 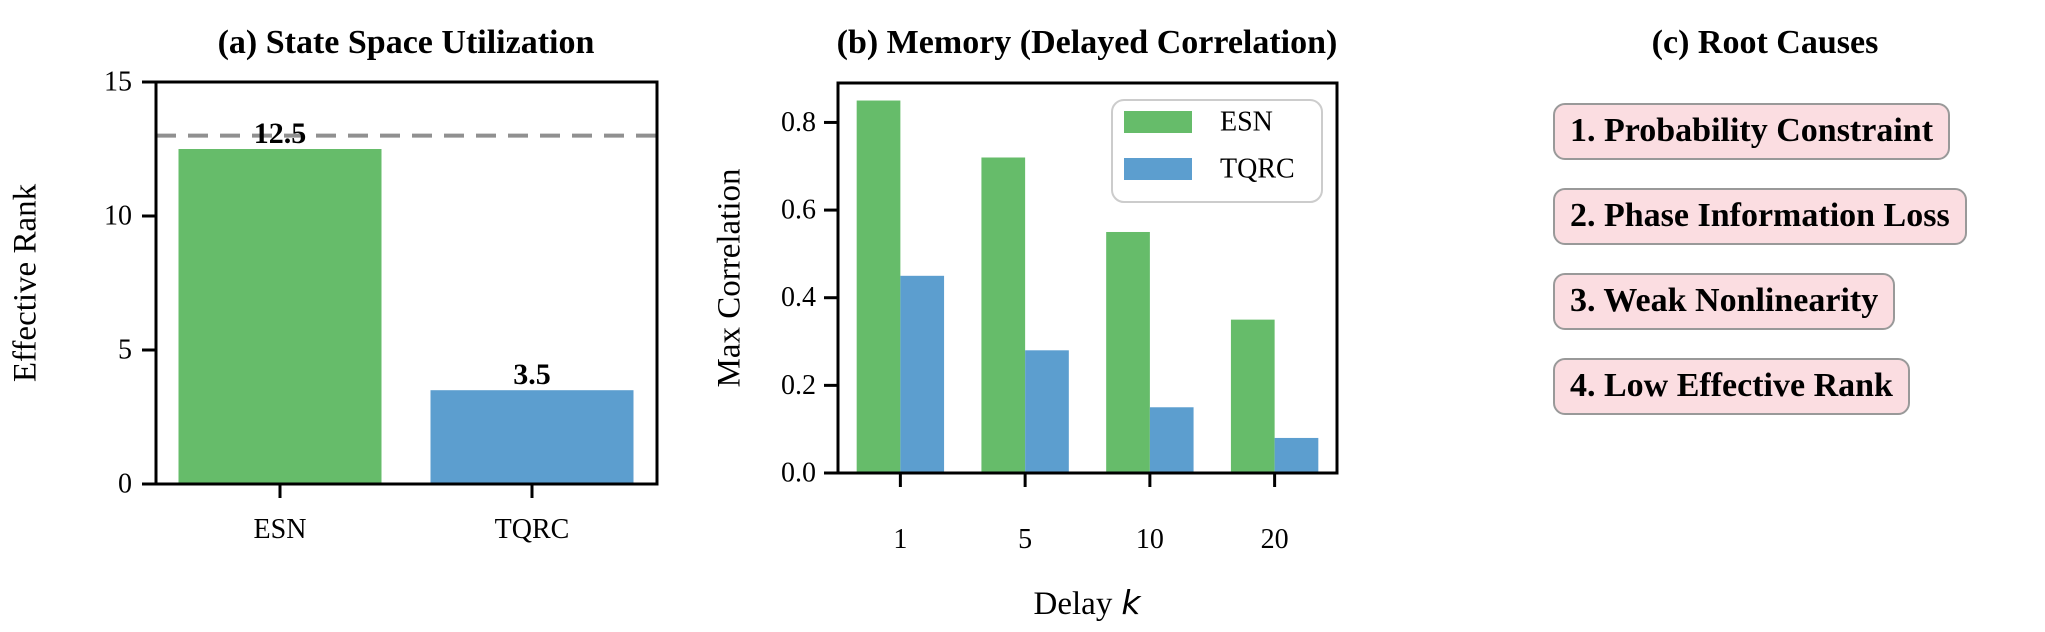 What do you see at coordinates (1131, 602) in the screenshot?
I see `xlabel-variable-k: k` at bounding box center [1131, 602].